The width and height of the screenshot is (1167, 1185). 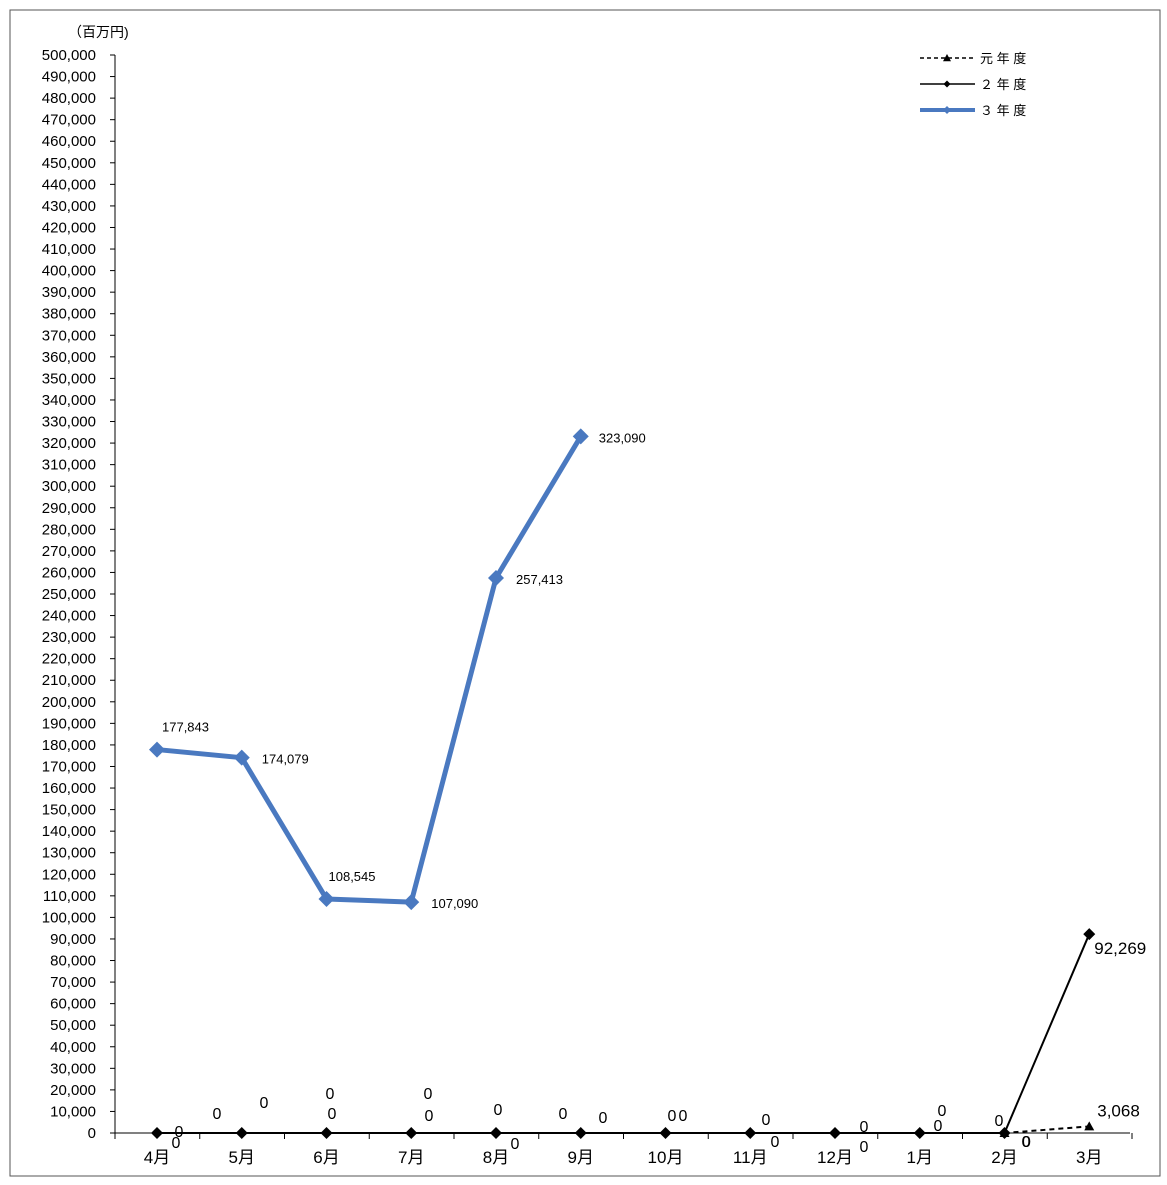 I want to click on x-tick-label: 10月, so click(x=666, y=1157).